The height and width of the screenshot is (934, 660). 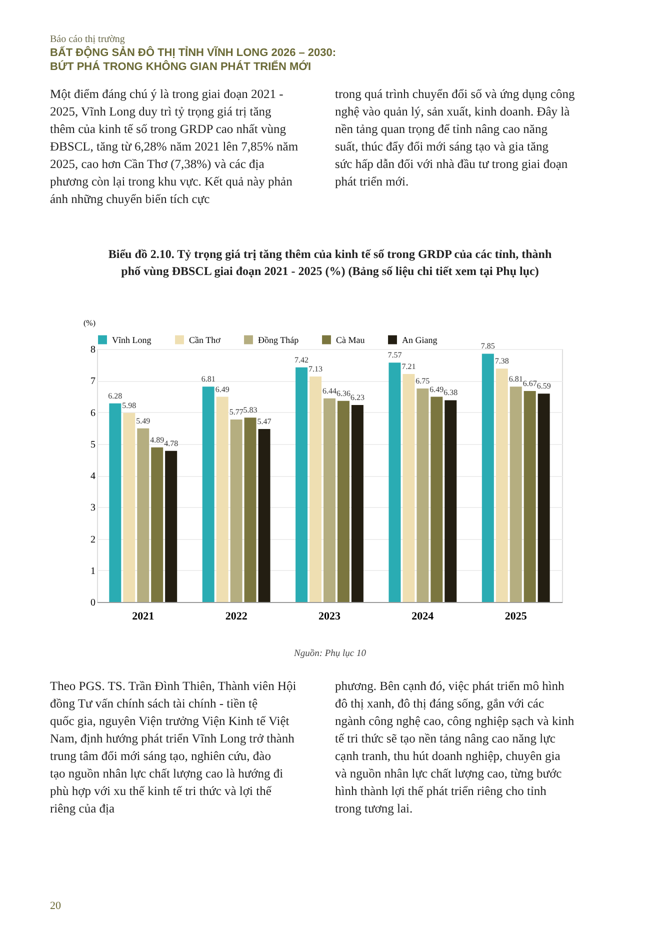 What do you see at coordinates (173, 747) in the screenshot?
I see `text: Theo PGS. TS. Trần Đình Thiên, Thành viên Hội đồng Tư vấn chính sách tài chính - tiền tệ quốc gia, nguyên Viện trưởng Viện Kinh tế Việt Nam, định hướng phát triển Vĩnh Long trở thành trung tâm đổi mới sáng tạo, nghiên cứu, đào tạo nguồn nhân lực chất lượng cao là hướng đi phù hợp với xu thế kinh tế tri thức và lợi thế riêng của địa` at bounding box center [173, 747].